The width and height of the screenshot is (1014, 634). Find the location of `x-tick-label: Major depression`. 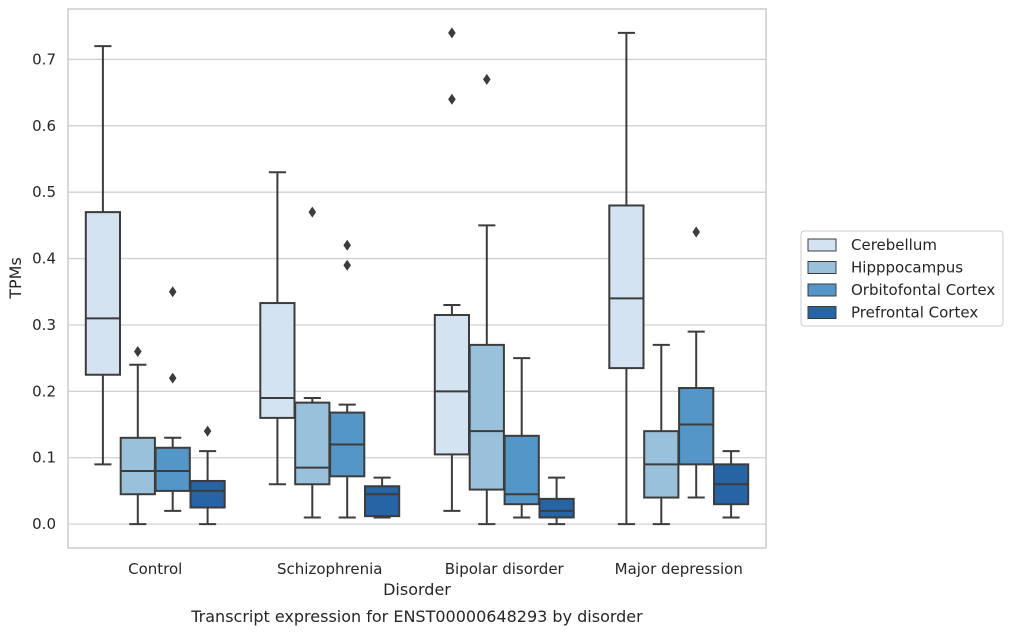

x-tick-label: Major depression is located at coordinates (679, 569).